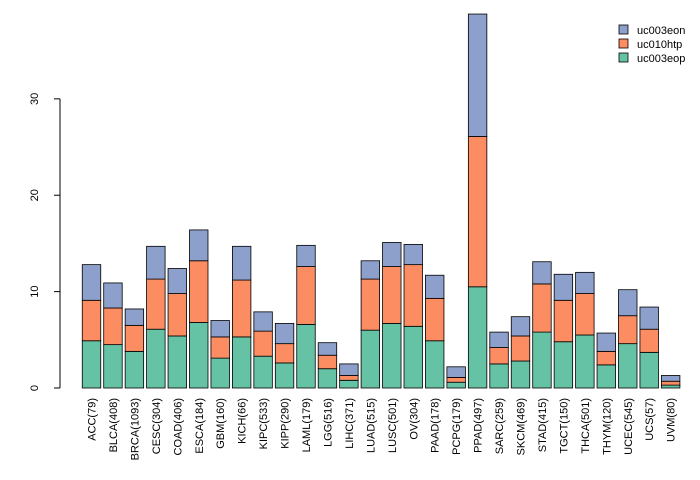  Describe the element at coordinates (200, 426) in the screenshot. I see `x-tick-label: ESCA(184)` at that location.